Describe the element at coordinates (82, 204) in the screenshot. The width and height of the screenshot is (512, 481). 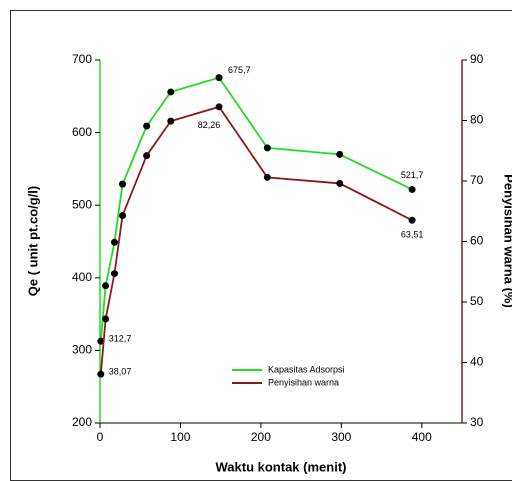
I see `y-tick-label: 500` at that location.